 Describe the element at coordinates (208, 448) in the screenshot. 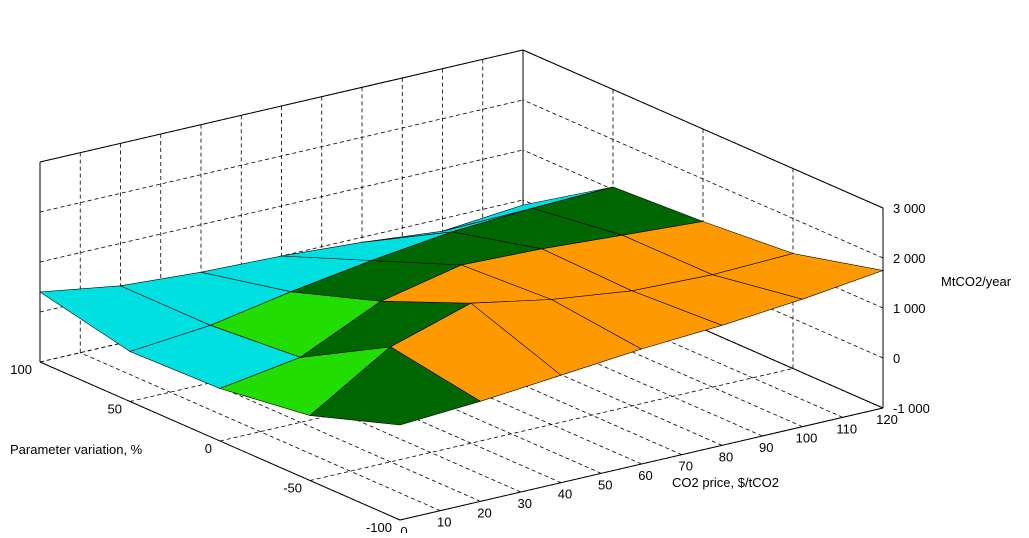

I see `y-tick-label: 0` at that location.